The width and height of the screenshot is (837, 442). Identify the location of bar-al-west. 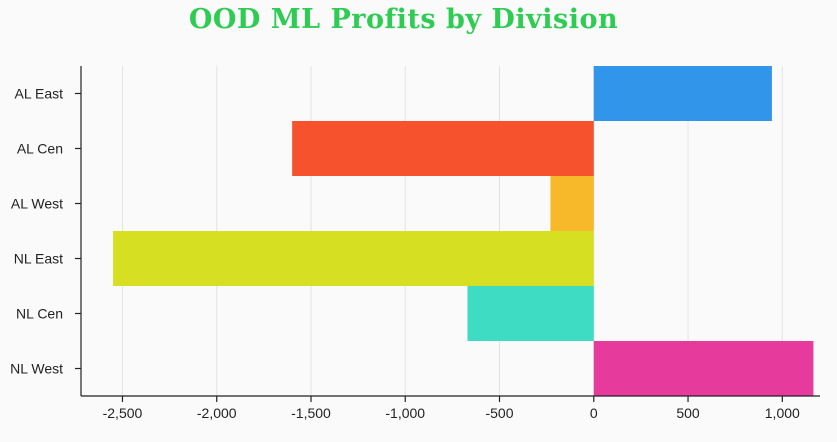
(572, 203).